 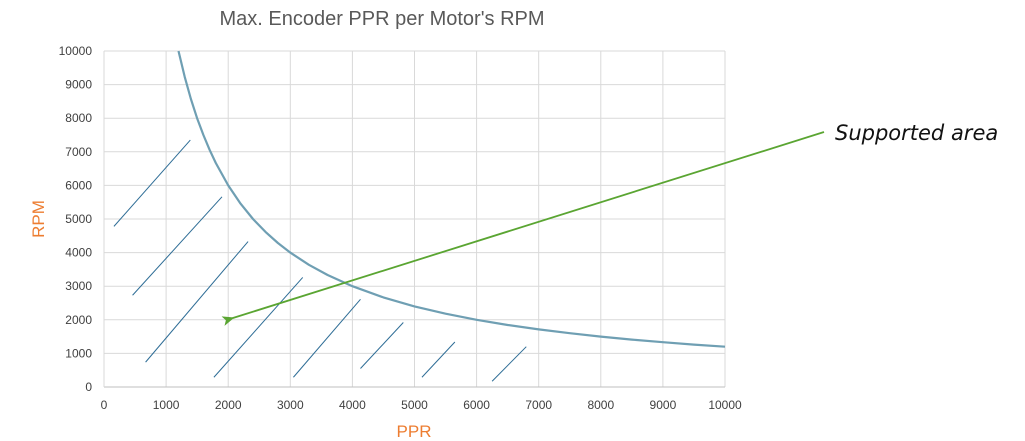 What do you see at coordinates (916, 133) in the screenshot?
I see `annotation-text: Supported area` at bounding box center [916, 133].